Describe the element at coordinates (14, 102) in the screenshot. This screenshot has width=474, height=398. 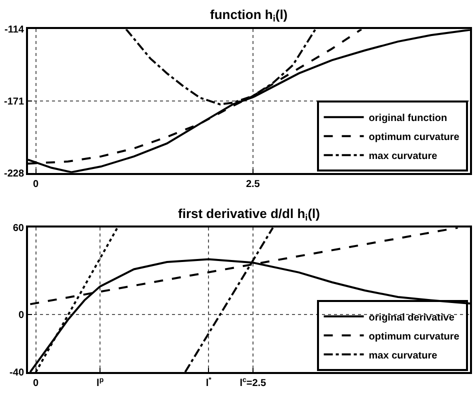
I see `y-tick-label: -171` at that location.